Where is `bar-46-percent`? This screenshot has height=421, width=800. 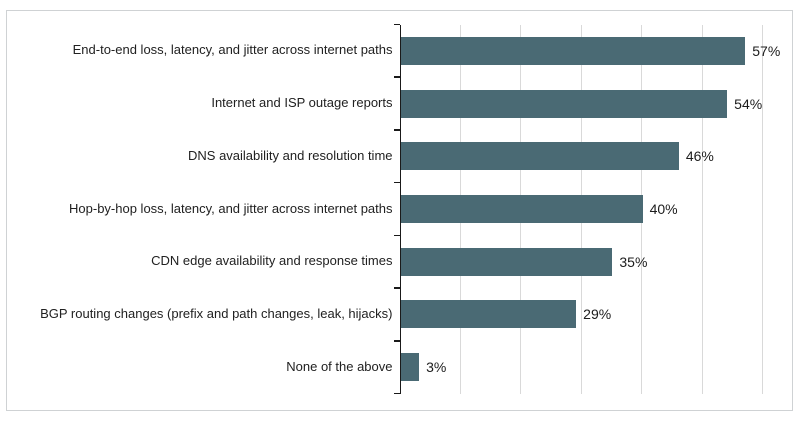 bar-46-percent is located at coordinates (540, 156).